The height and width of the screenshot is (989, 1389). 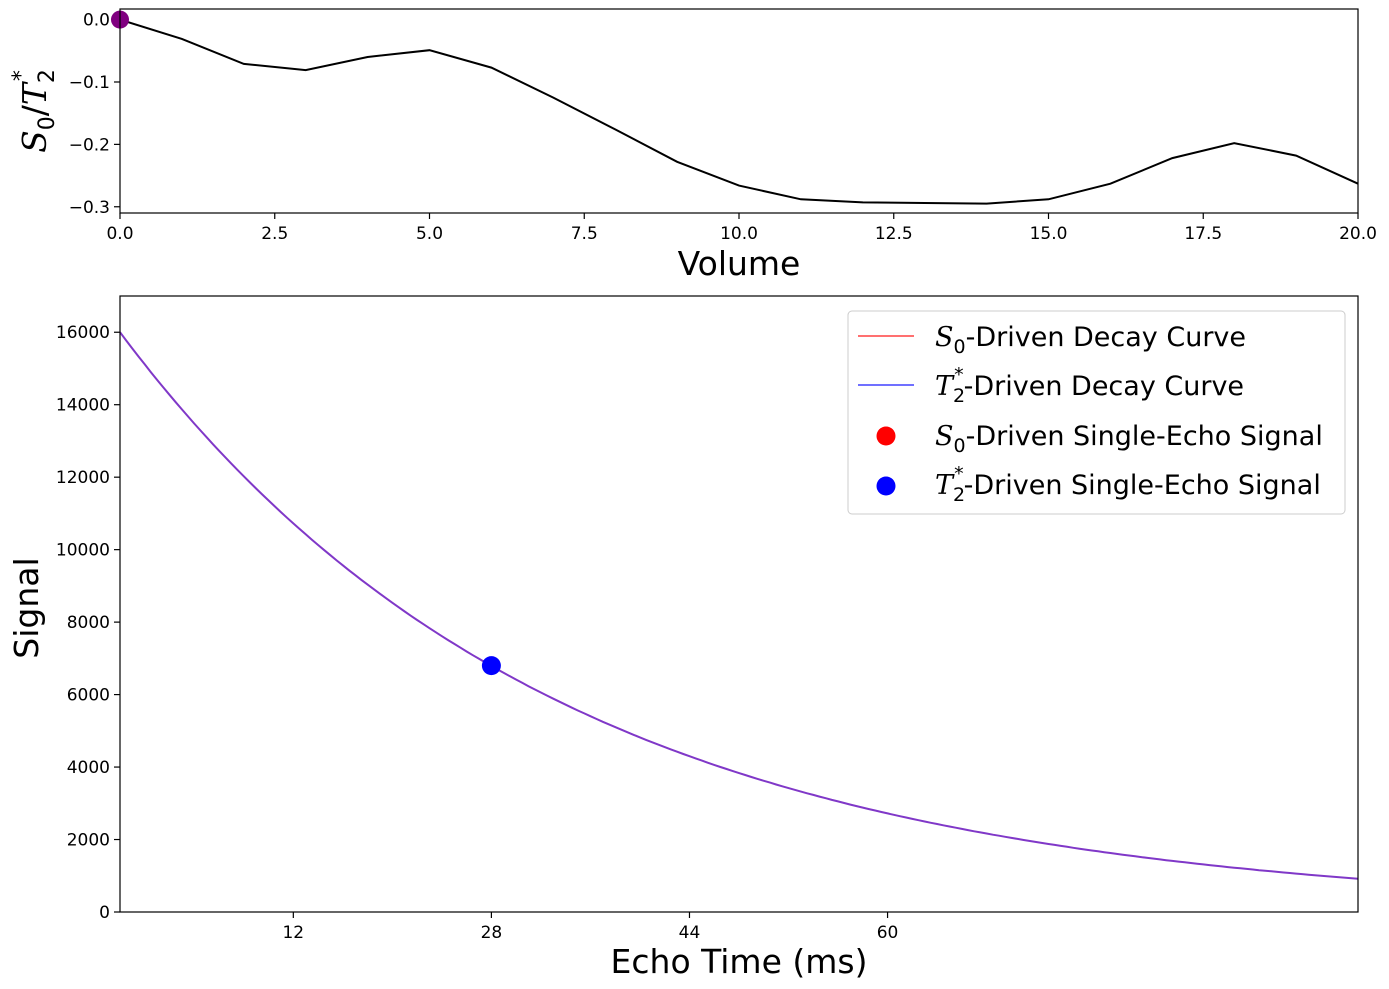 What do you see at coordinates (83, 551) in the screenshot?
I see `bottom-y-tick-label: 10000` at bounding box center [83, 551].